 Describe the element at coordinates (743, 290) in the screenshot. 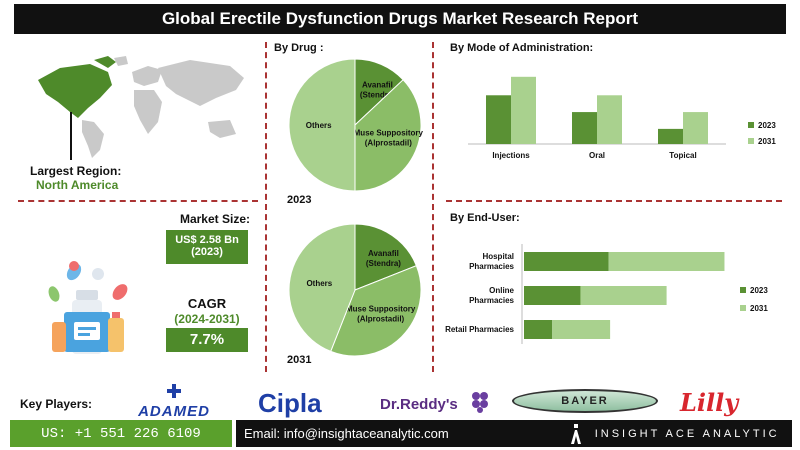

I see `enduser-legend-swatch-2023` at that location.